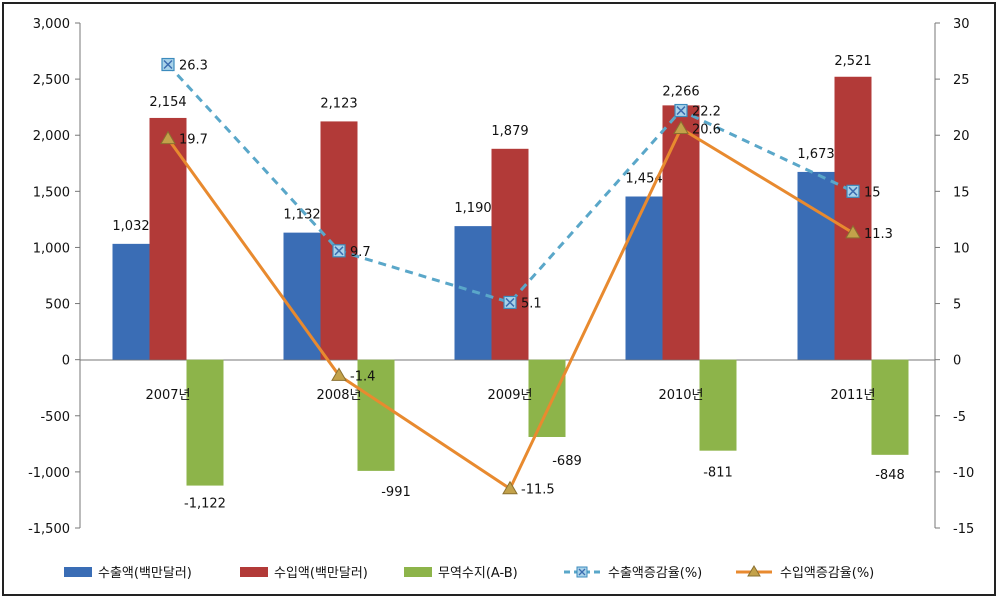 This screenshot has height=600, width=1000. I want to click on bar-data-label: -848, so click(890, 475).